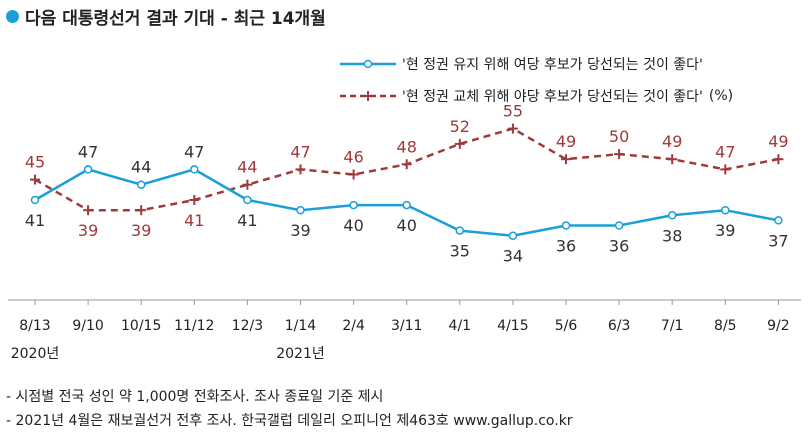  I want to click on title-bullet-icon, so click(12, 16).